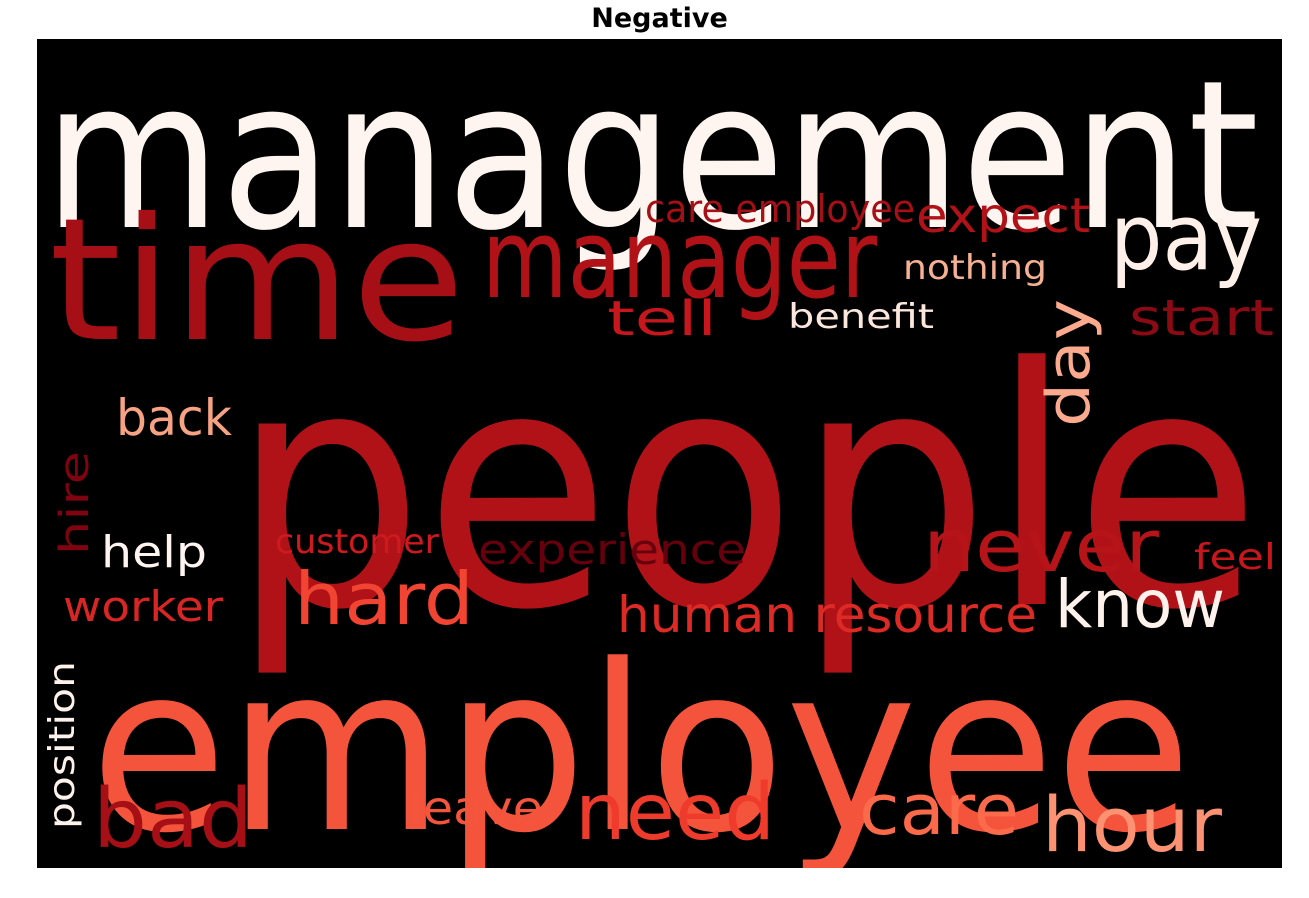 Image resolution: width=1309 pixels, height=898 pixels. I want to click on word-care-employee: care employee, so click(780, 209).